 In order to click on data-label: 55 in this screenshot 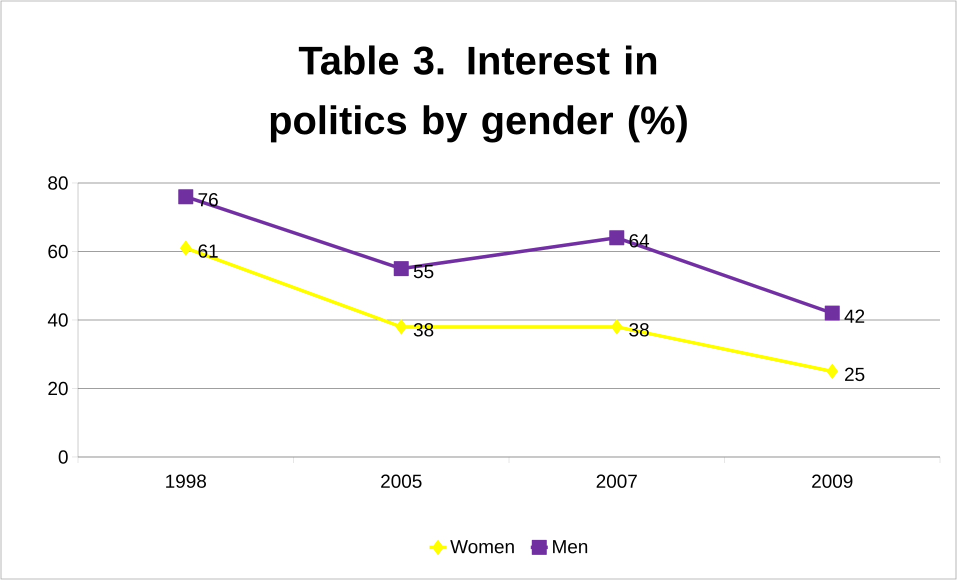, I will do `click(424, 271)`.